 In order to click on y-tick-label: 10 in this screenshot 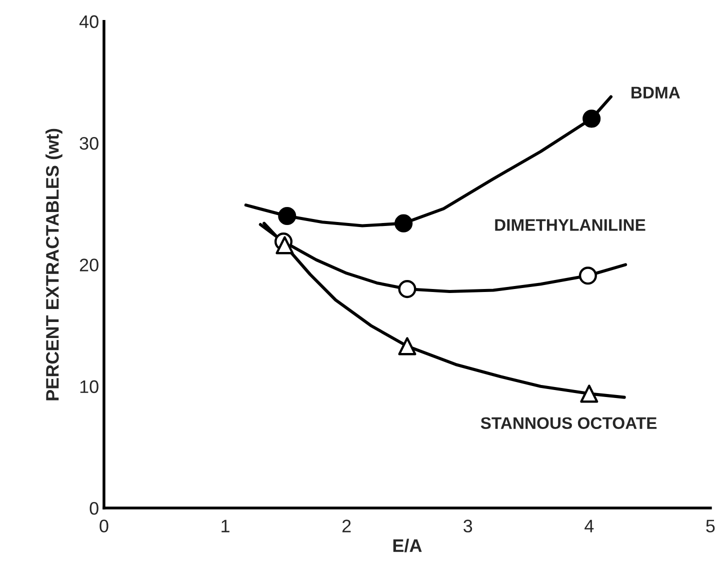, I will do `click(89, 387)`.